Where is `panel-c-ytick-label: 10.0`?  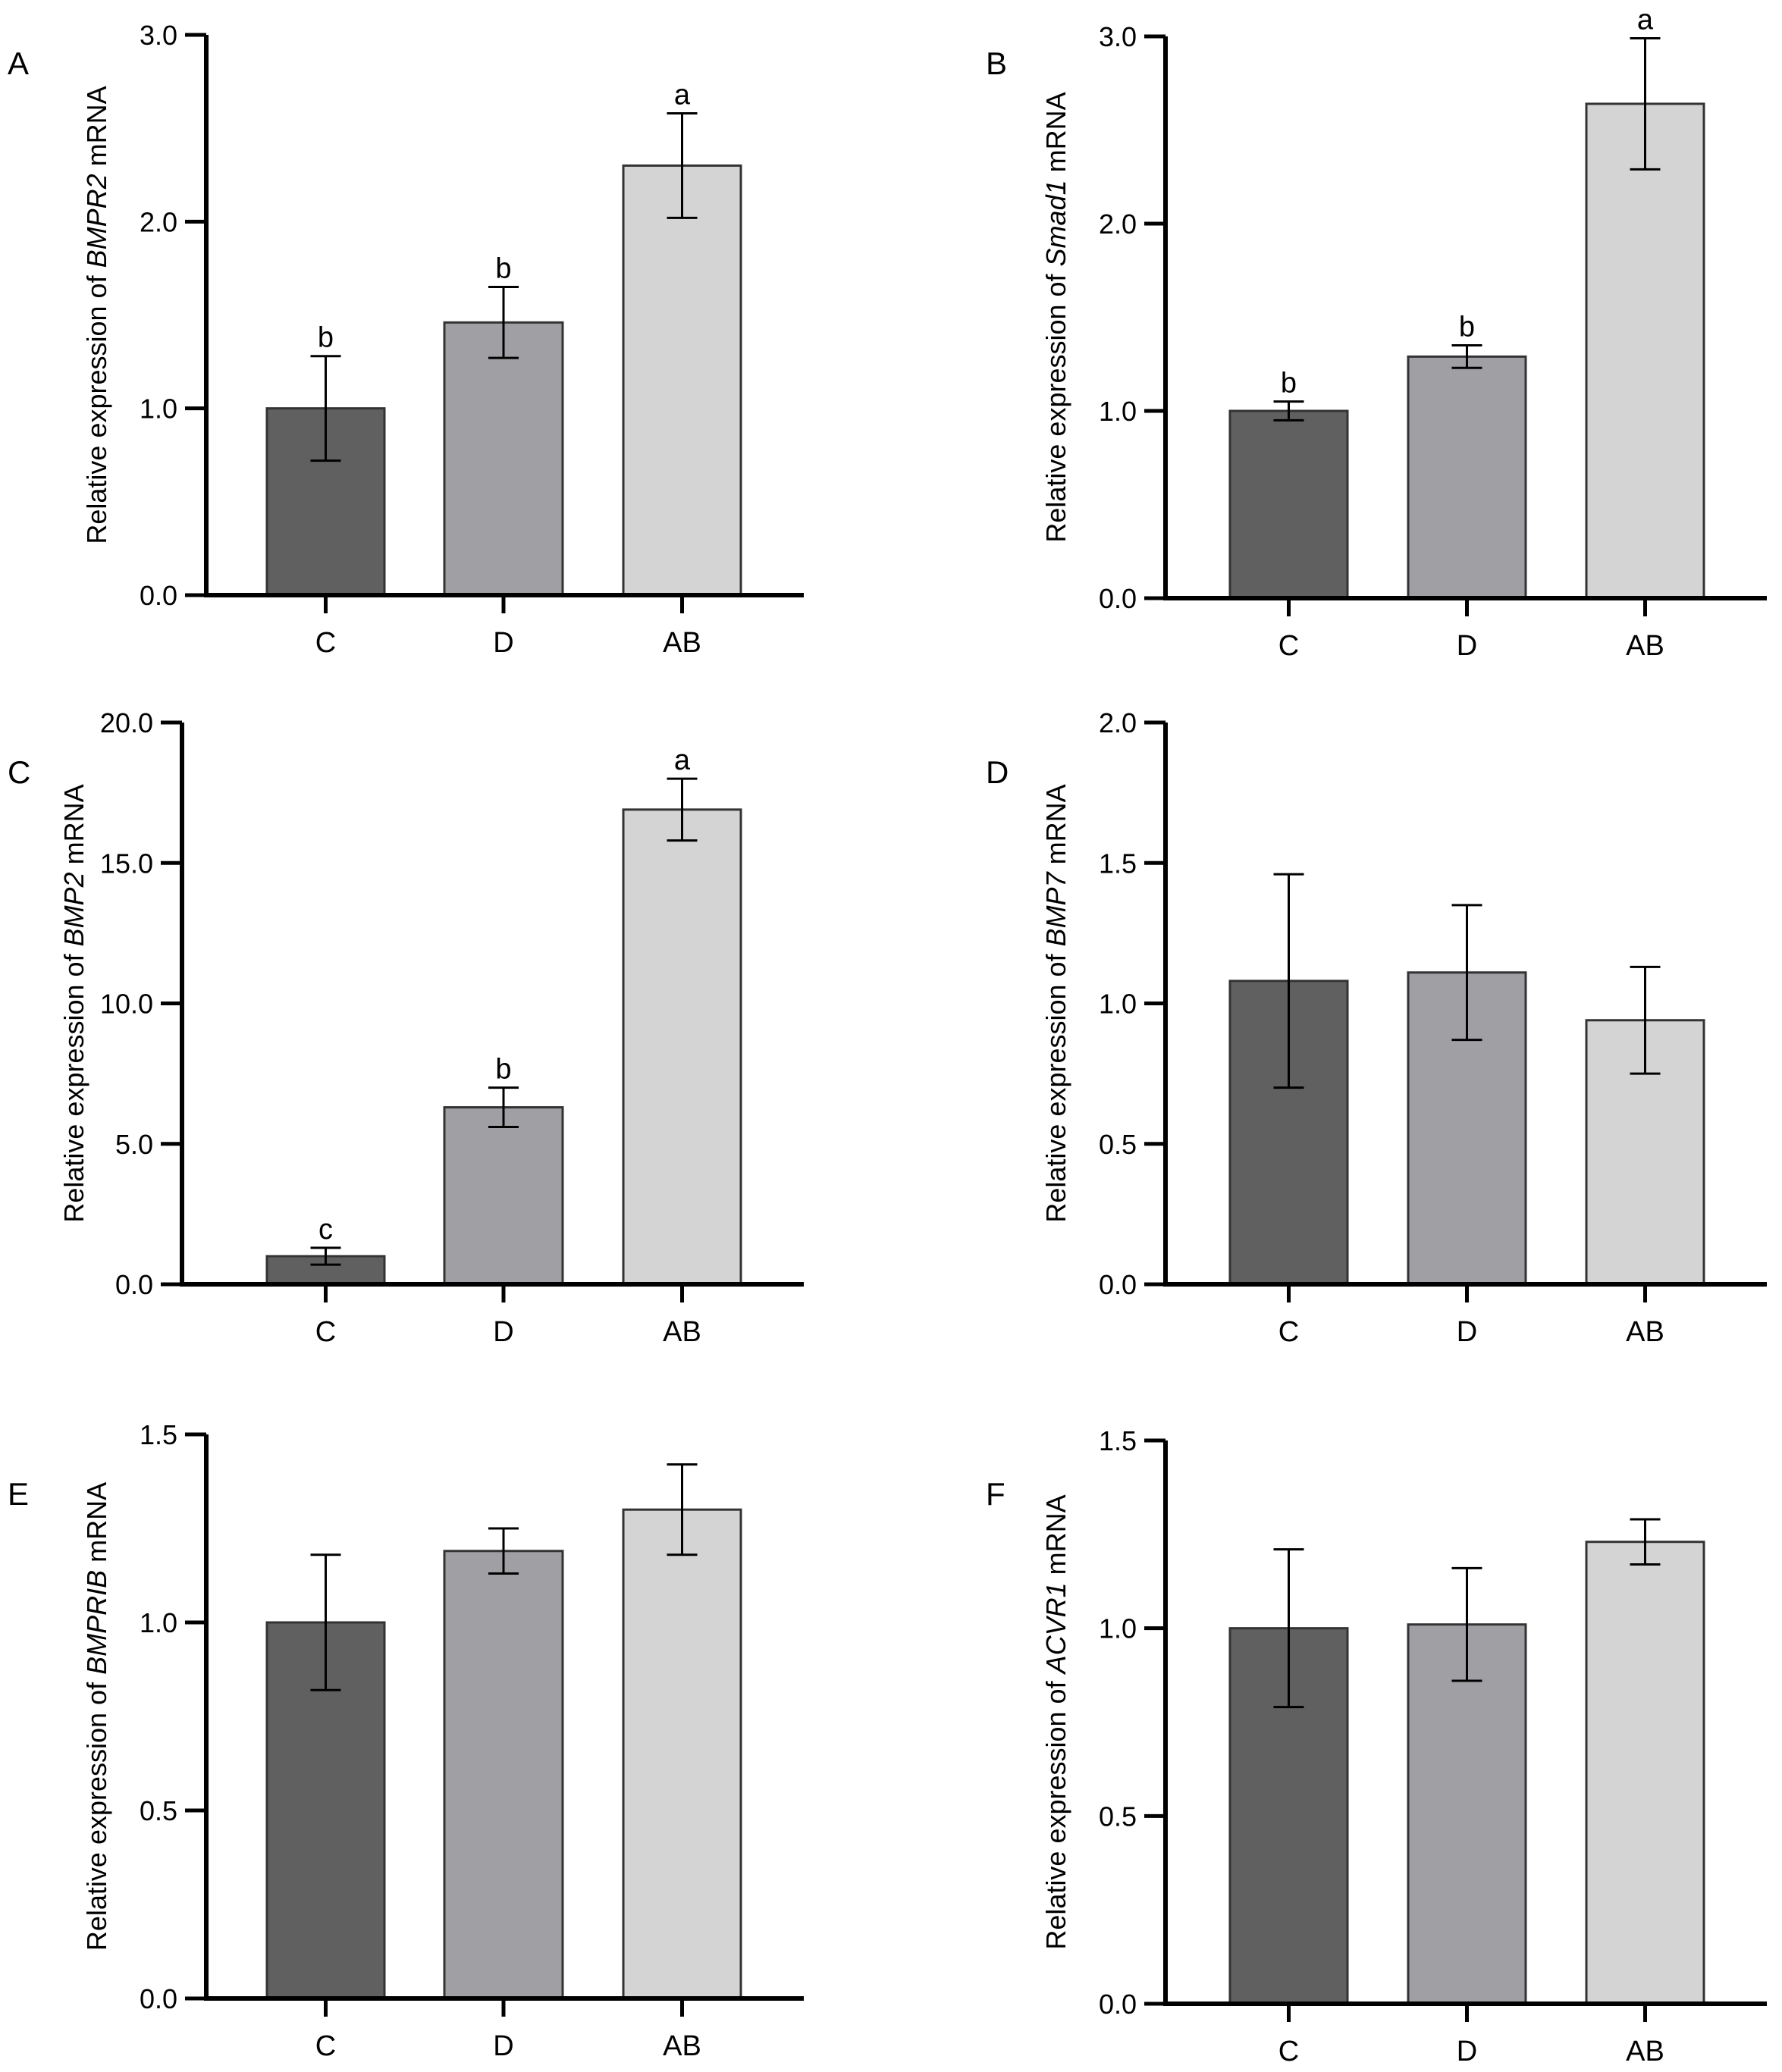
panel-c-ytick-label: 10.0 is located at coordinates (126, 1005).